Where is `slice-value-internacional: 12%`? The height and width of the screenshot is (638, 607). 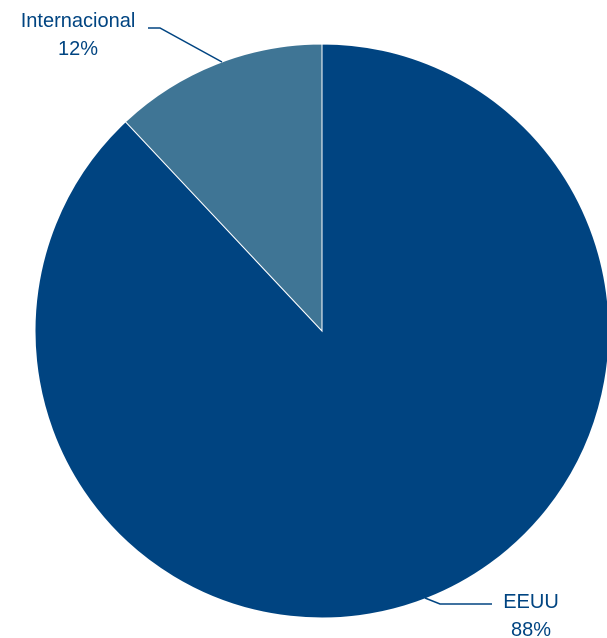 slice-value-internacional: 12% is located at coordinates (78, 49).